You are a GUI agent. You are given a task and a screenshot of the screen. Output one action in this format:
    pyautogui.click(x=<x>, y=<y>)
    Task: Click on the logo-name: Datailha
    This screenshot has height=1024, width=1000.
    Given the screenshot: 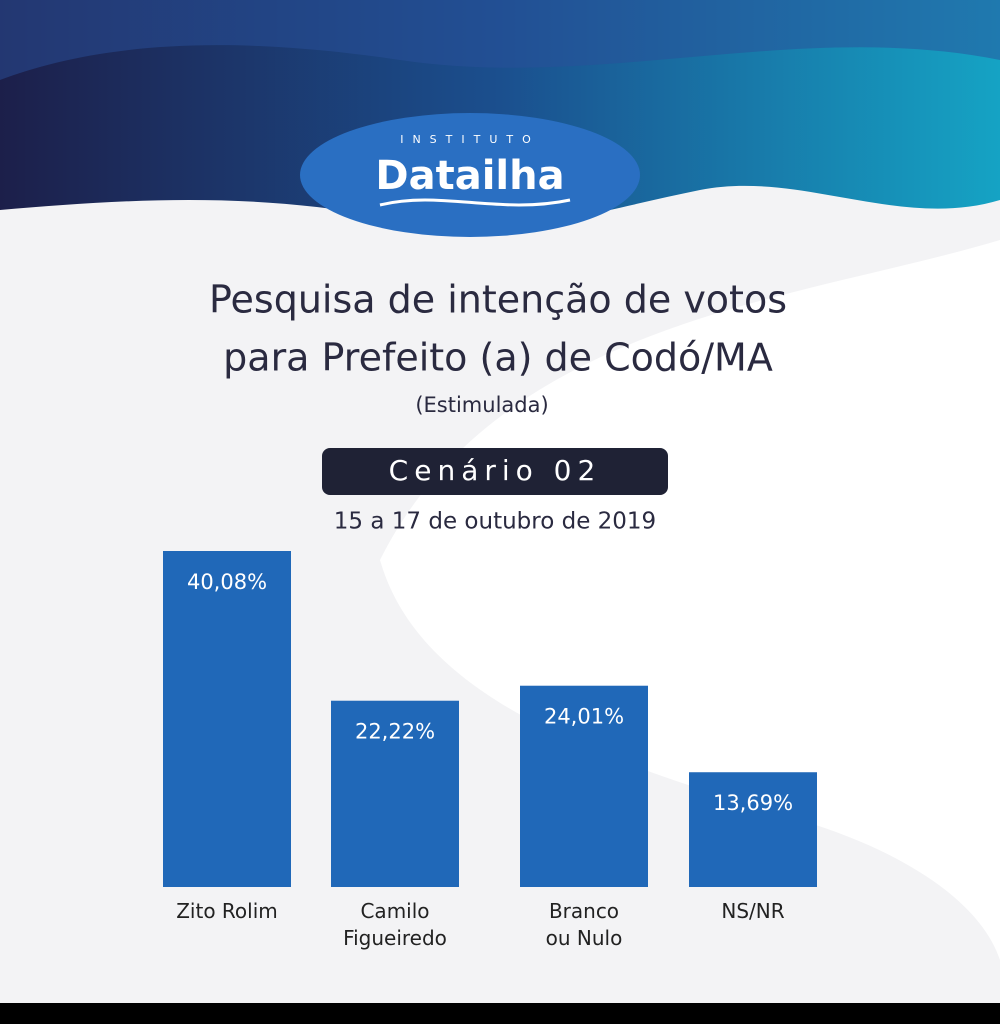 What is the action you would take?
    pyautogui.click(x=469, y=176)
    